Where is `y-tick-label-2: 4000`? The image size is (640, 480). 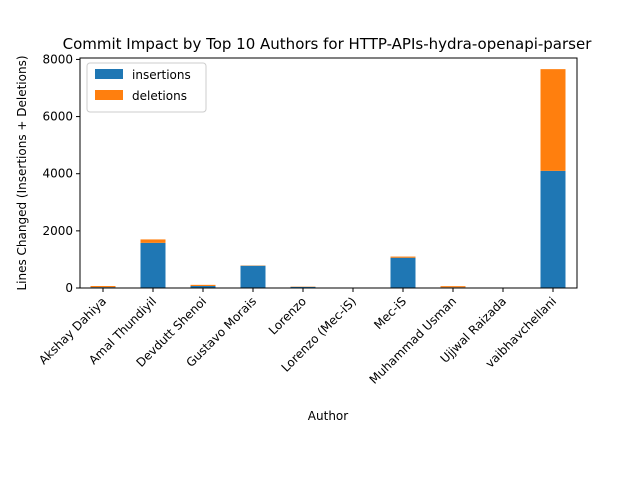 y-tick-label-2: 4000 is located at coordinates (57, 174).